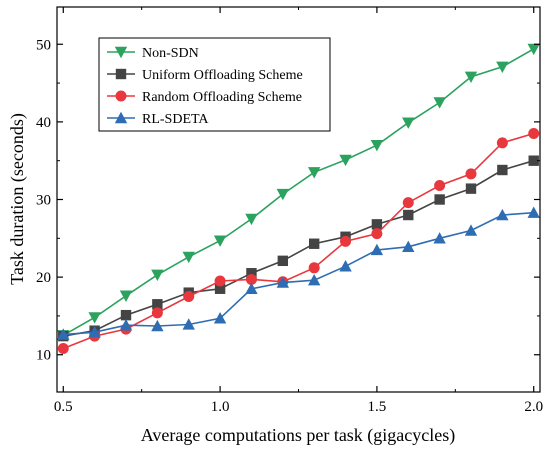  I want to click on legend-entry-2: Random Offloading Scheme, so click(204, 97).